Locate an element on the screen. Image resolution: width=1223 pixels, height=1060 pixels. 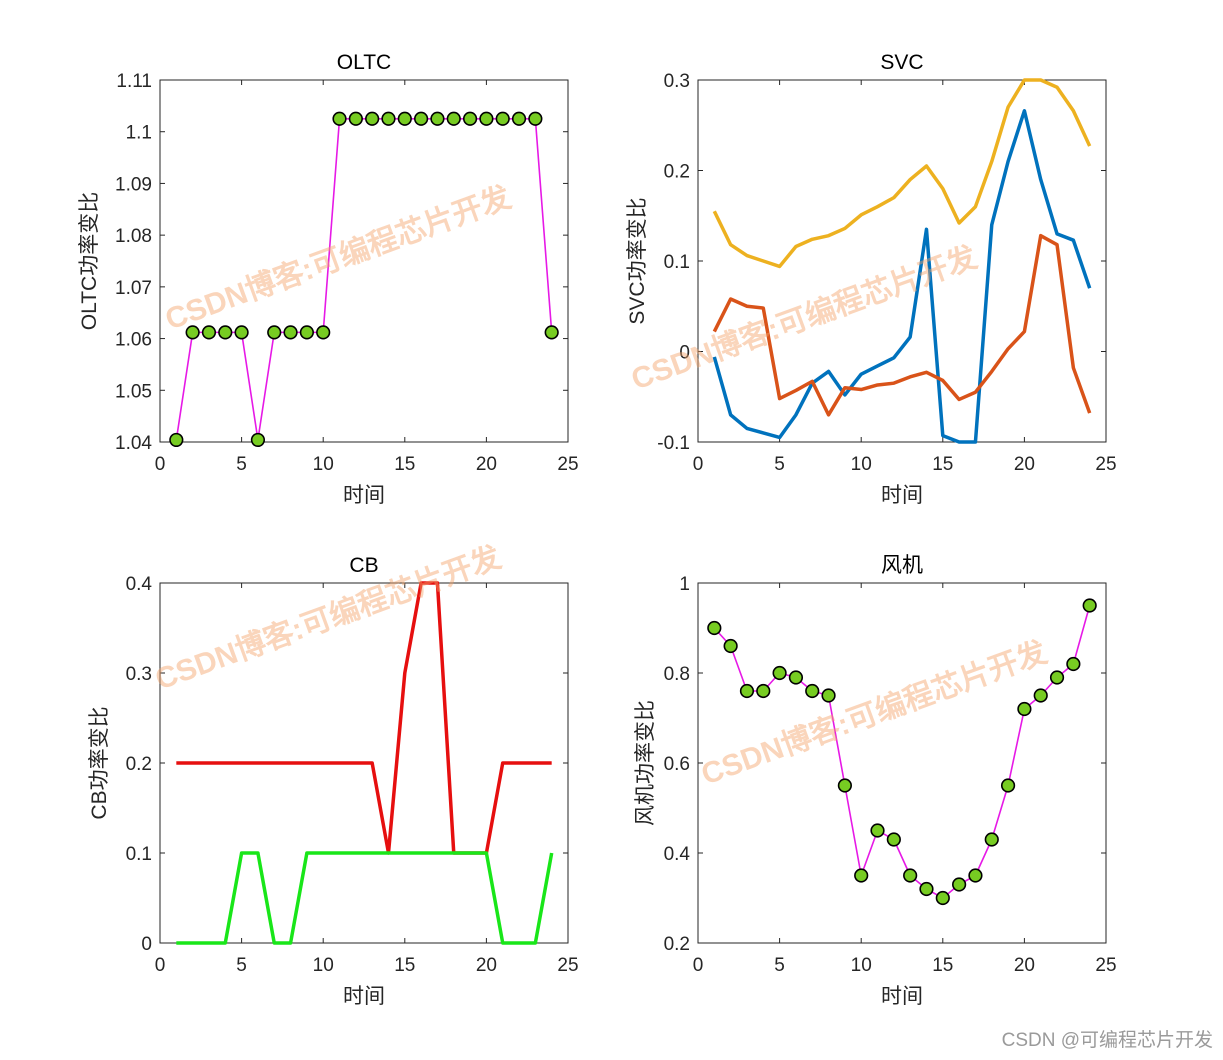
wind-ytick-label: 1 is located at coordinates (684, 584).